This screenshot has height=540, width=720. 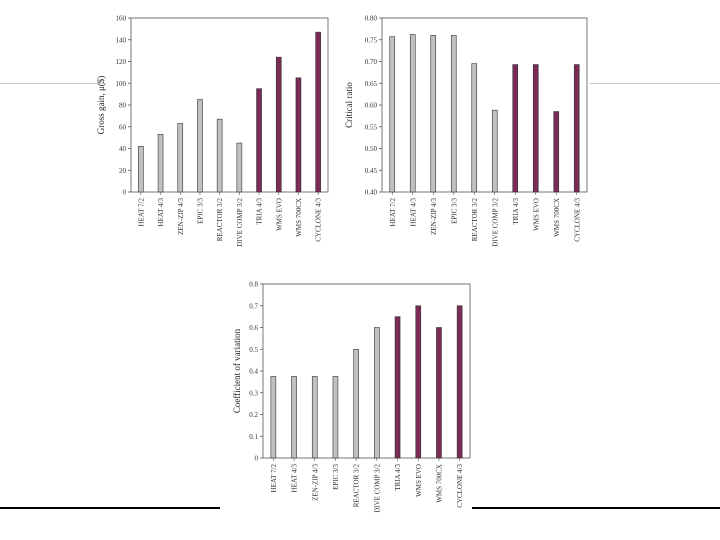 What do you see at coordinates (655, 83) in the screenshot?
I see `decorative-line-right` at bounding box center [655, 83].